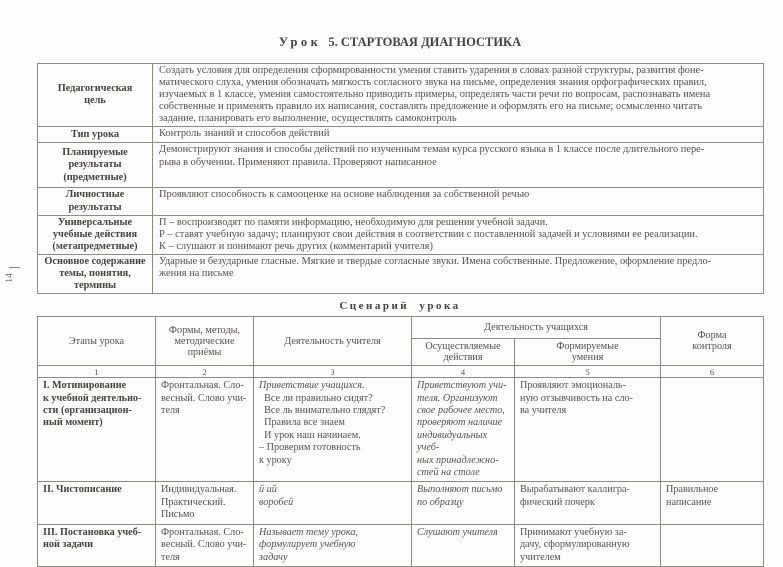 This screenshot has width=783, height=567. Describe the element at coordinates (458, 135) in the screenshot. I see `row-text: Контроль знаний и способов действий` at that location.